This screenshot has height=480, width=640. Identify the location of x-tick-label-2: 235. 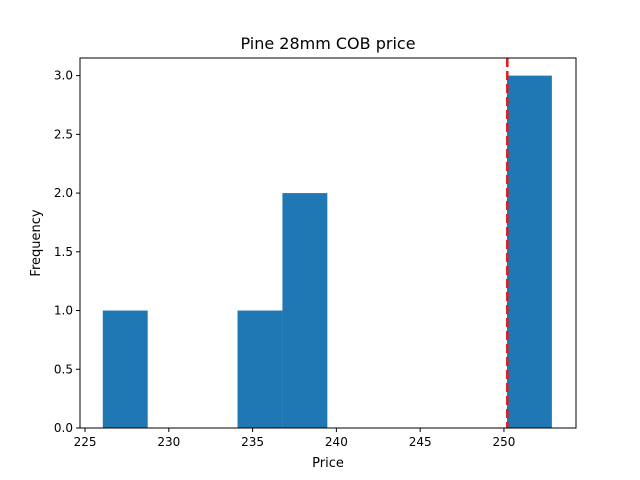
(252, 442).